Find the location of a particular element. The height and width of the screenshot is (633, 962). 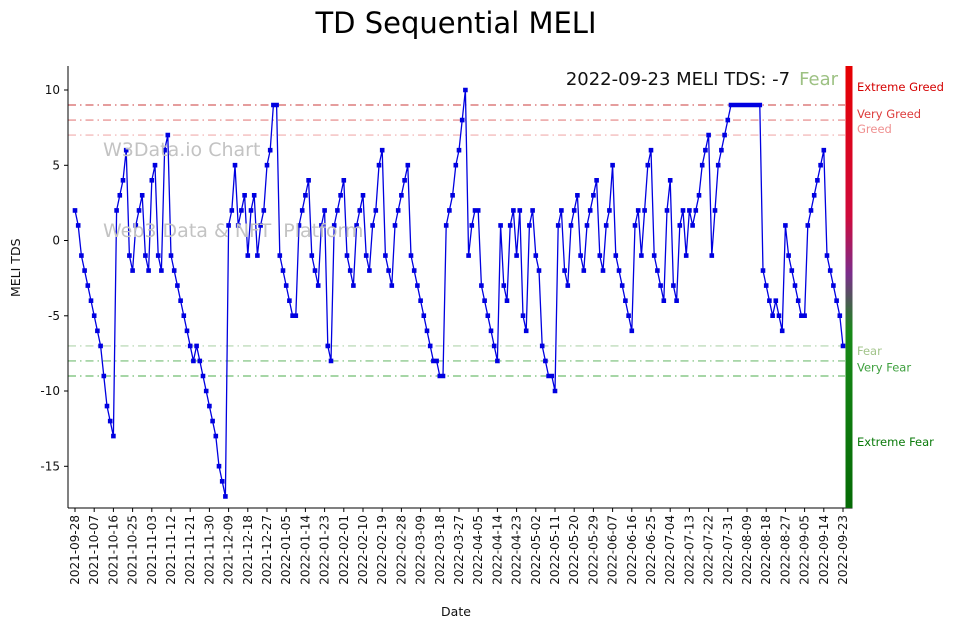

x-axis-label: Date is located at coordinates (456, 611).